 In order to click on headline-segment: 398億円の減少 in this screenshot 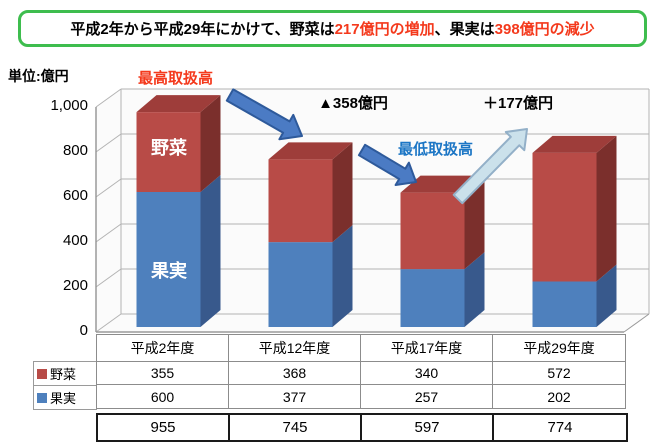, I will do `click(544, 29)`.